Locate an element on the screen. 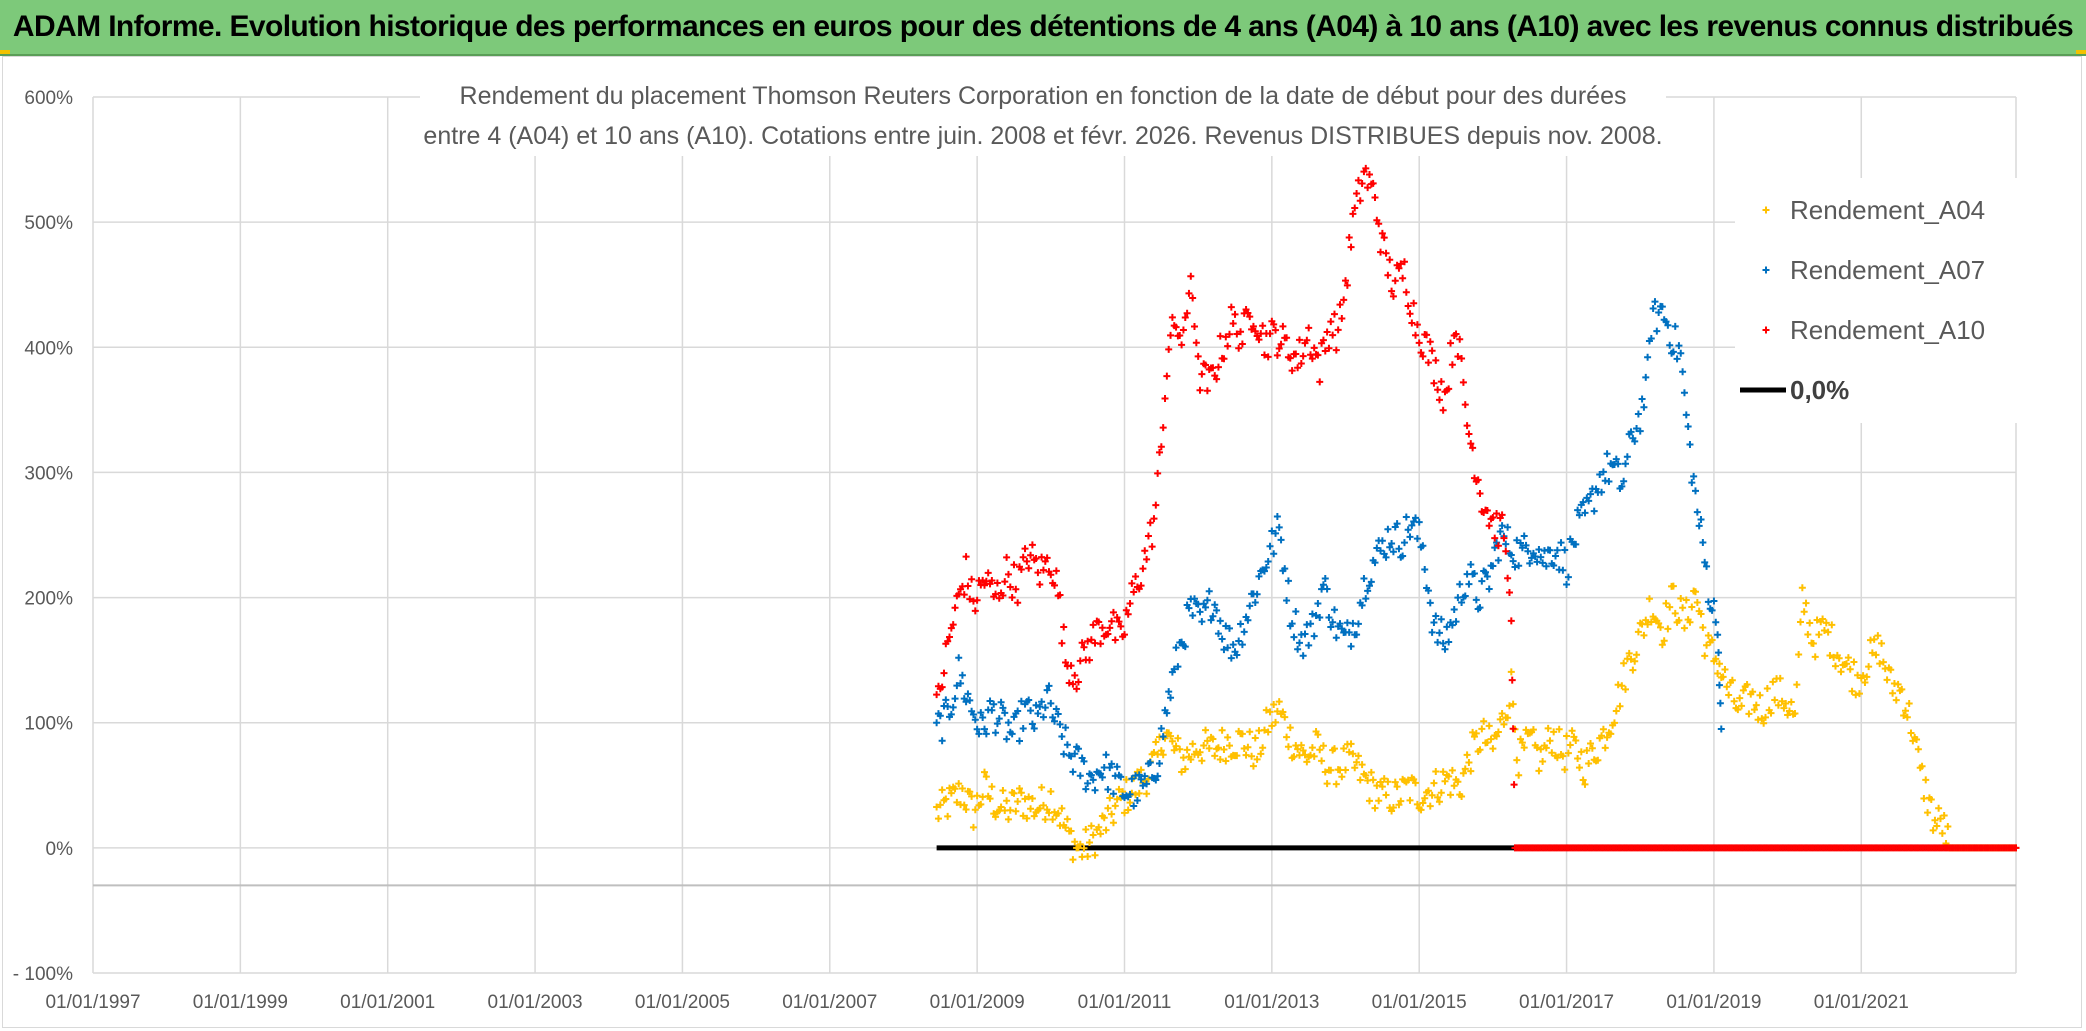 The width and height of the screenshot is (2086, 1031). y-tick-label: 500% is located at coordinates (48, 223).